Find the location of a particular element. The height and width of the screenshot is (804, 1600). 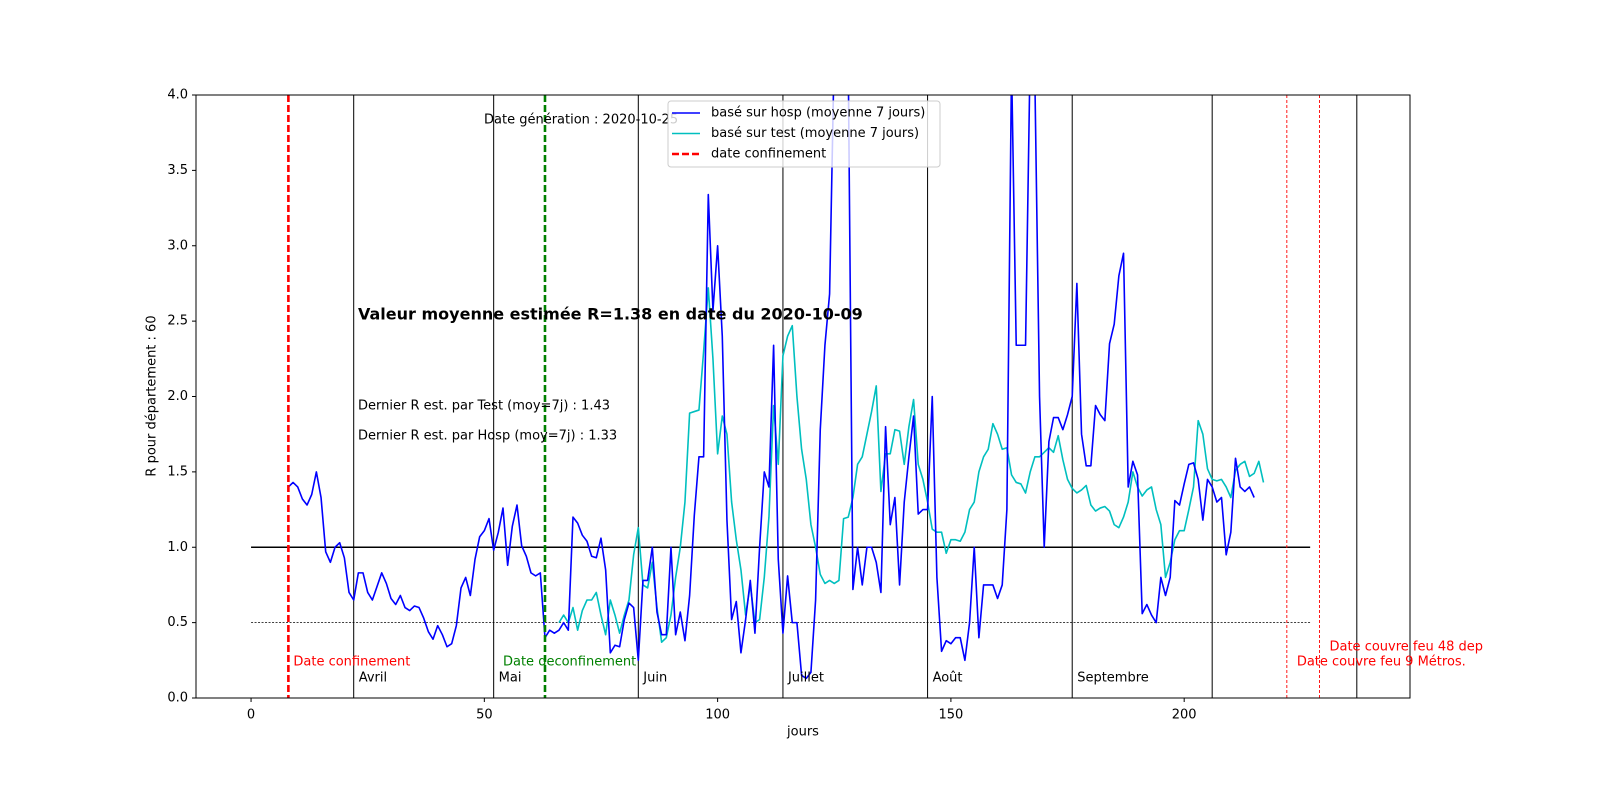

y-tick-label: 1.5 is located at coordinates (177, 471).